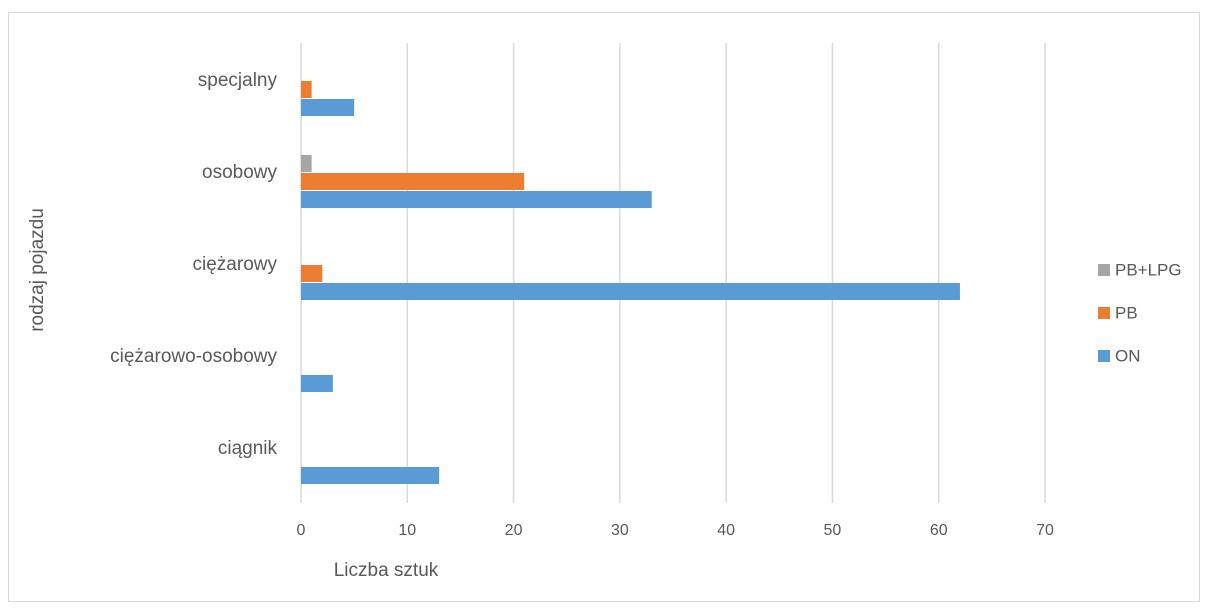 This screenshot has width=1208, height=608. I want to click on x-tick-label: 30, so click(620, 530).